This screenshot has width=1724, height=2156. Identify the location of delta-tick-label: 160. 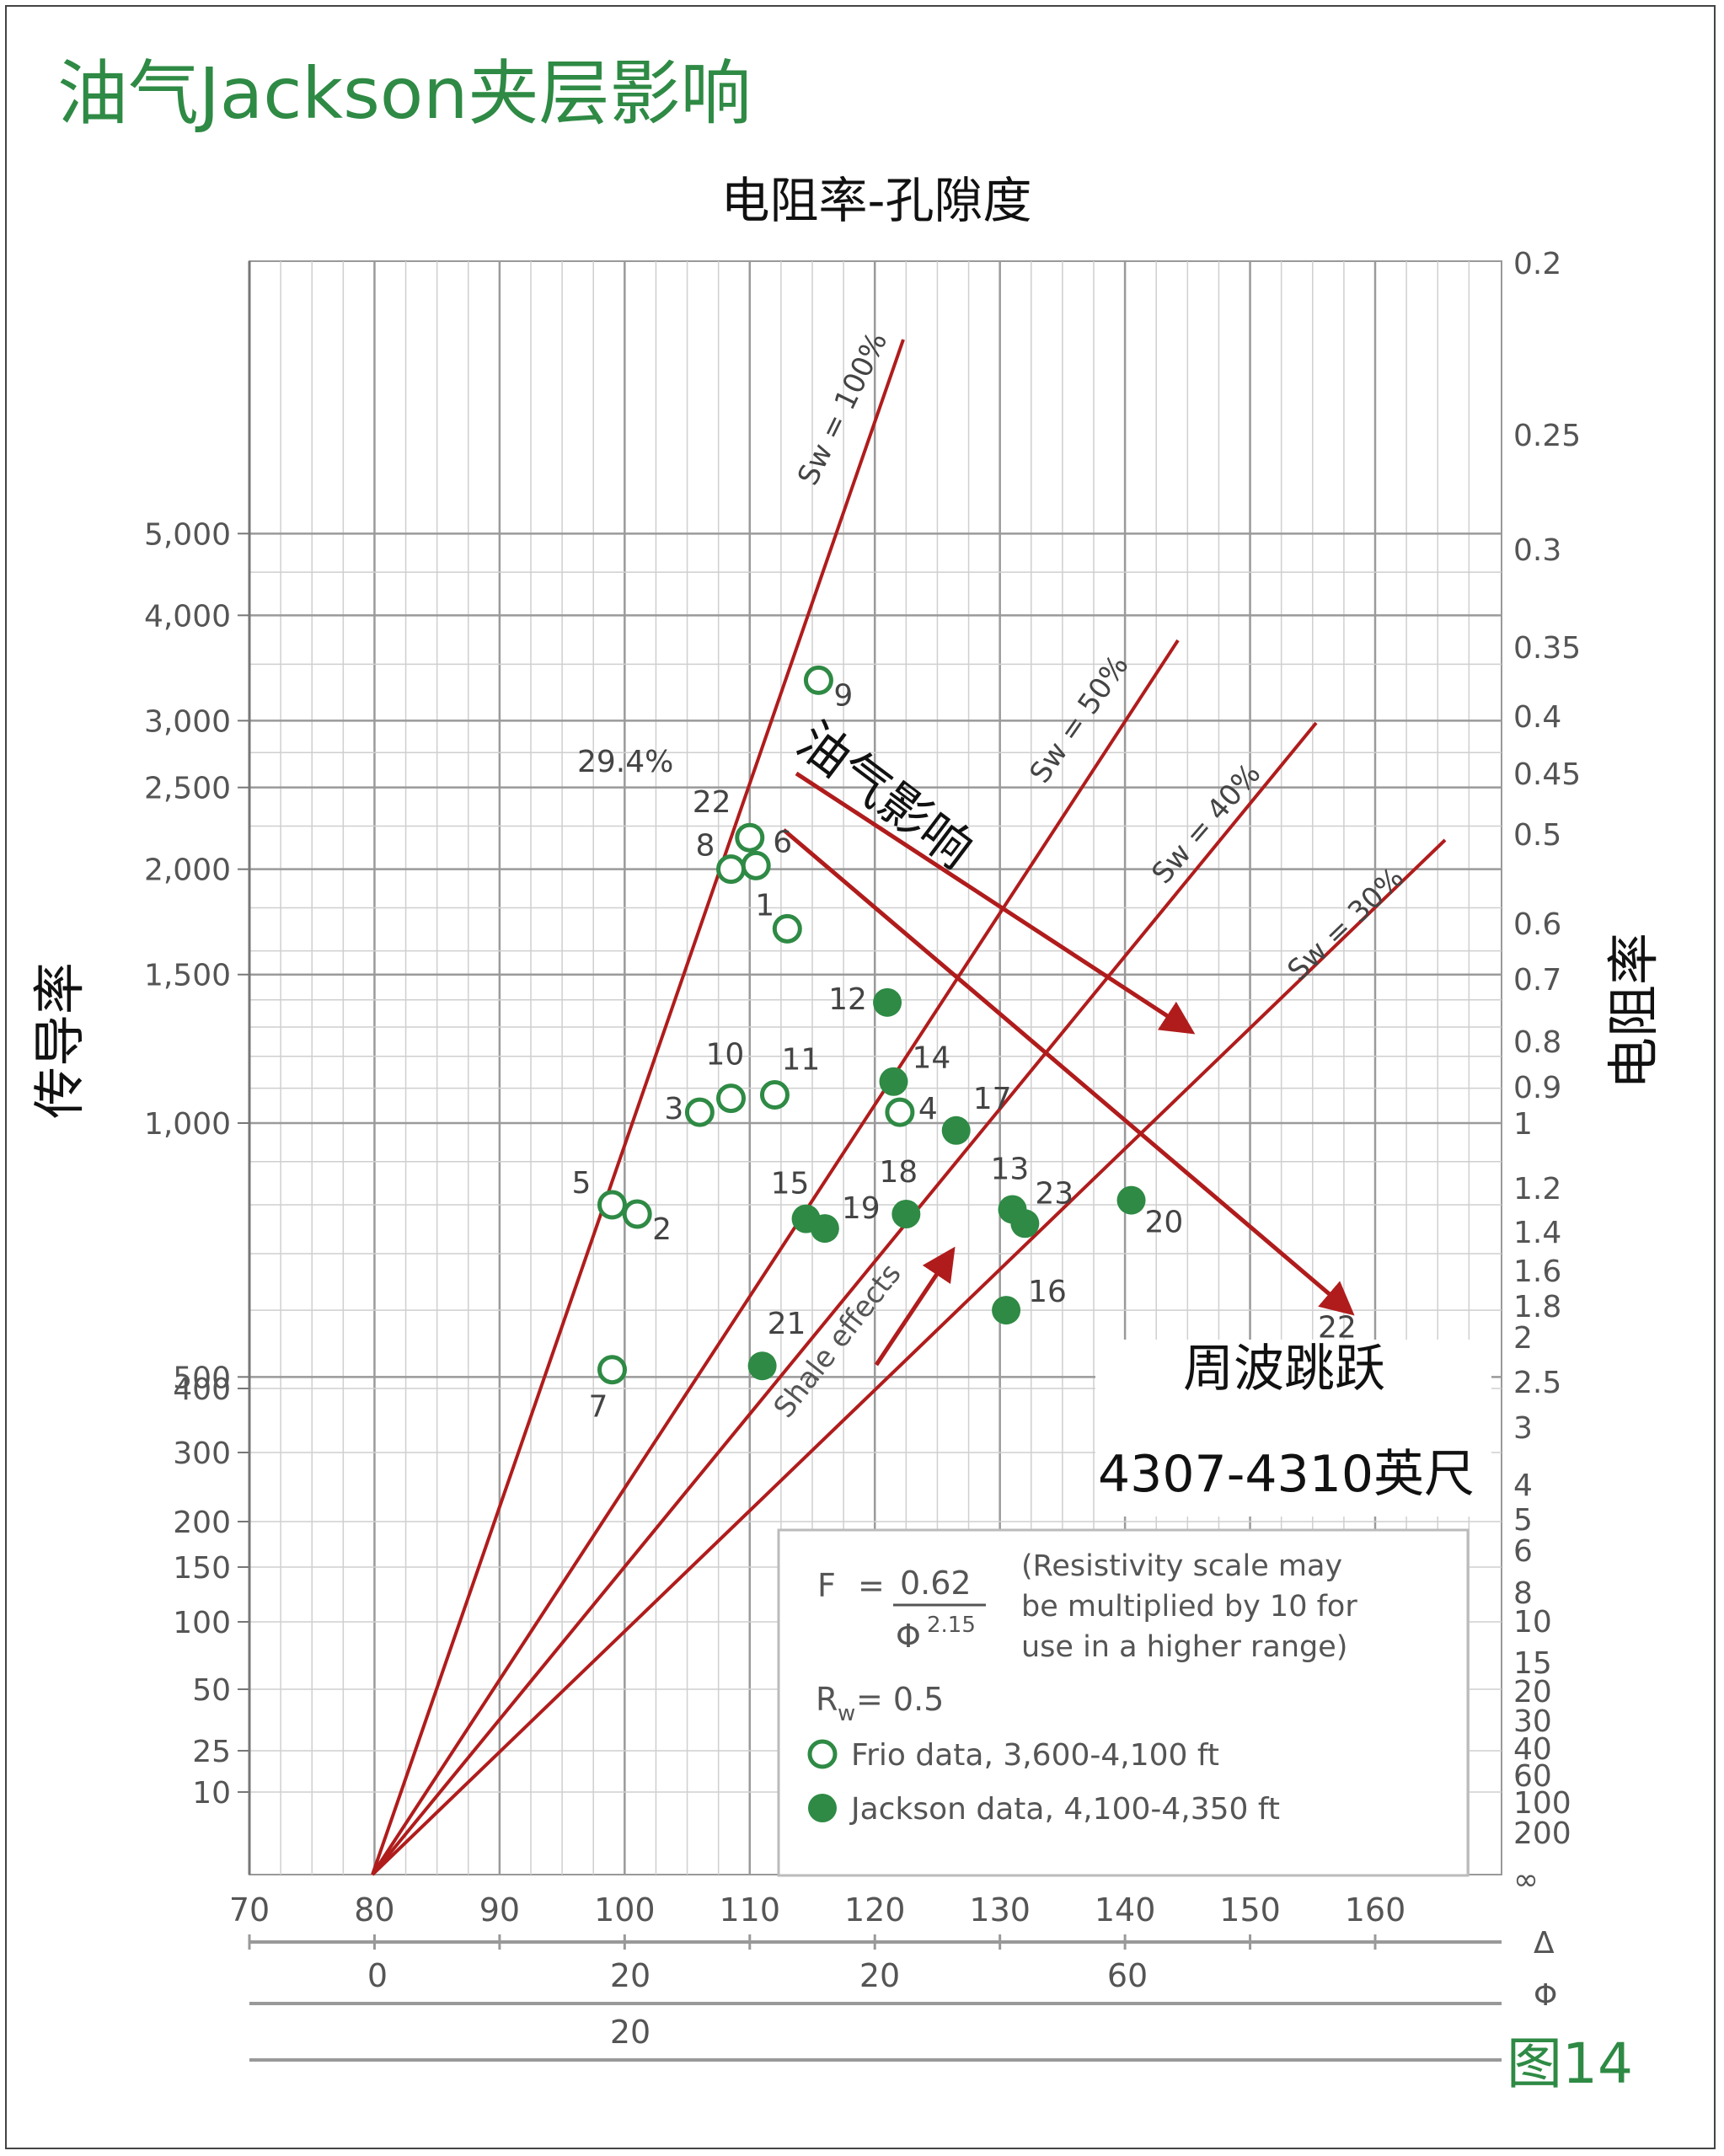
(1376, 1910).